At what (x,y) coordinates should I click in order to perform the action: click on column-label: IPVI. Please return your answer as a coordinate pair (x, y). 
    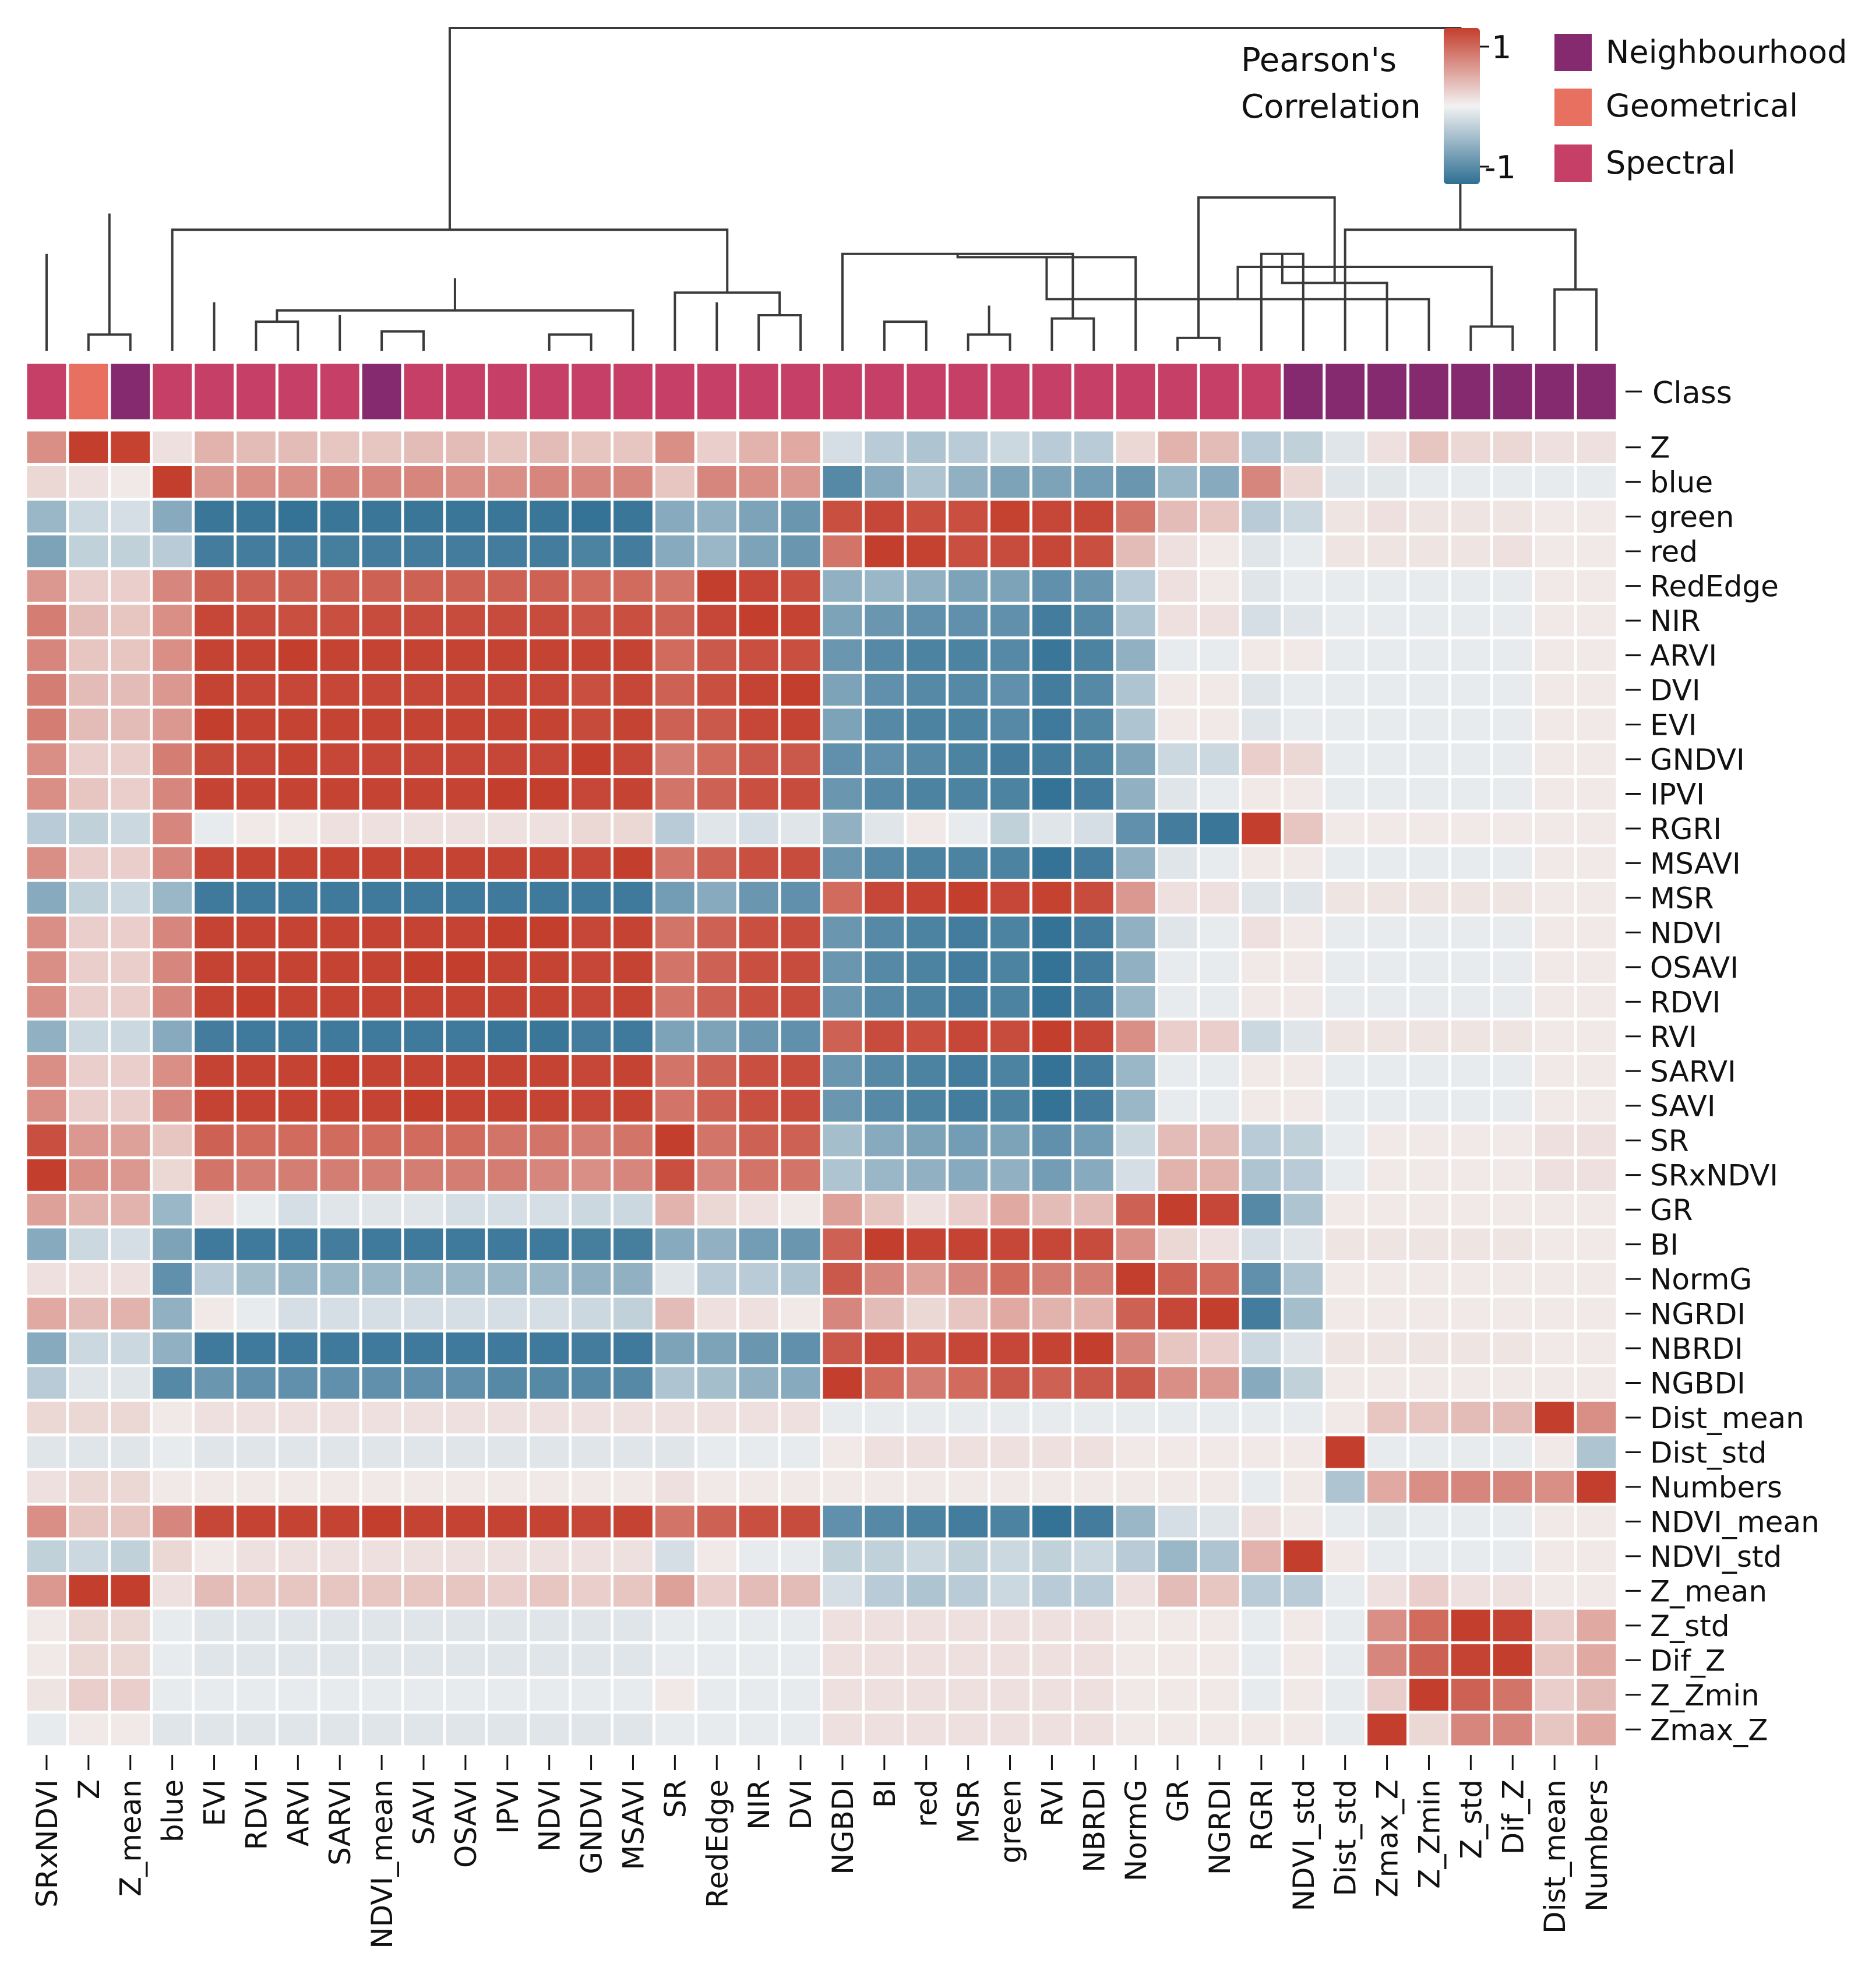
    Looking at the image, I should click on (508, 1806).